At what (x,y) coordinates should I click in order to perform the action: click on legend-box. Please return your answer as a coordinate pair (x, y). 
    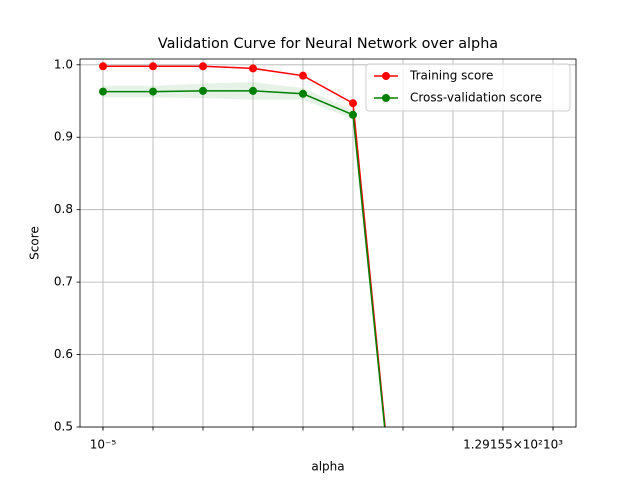
    Looking at the image, I should click on (468, 87).